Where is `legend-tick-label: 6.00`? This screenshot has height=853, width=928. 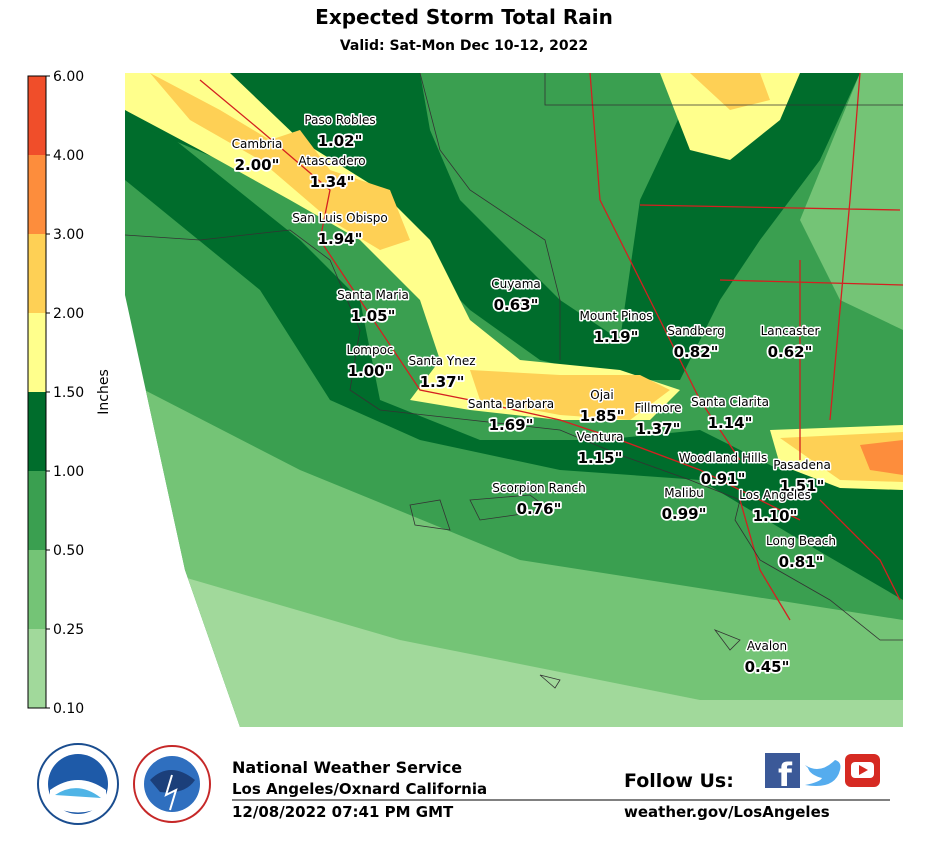
legend-tick-label: 6.00 is located at coordinates (68, 77).